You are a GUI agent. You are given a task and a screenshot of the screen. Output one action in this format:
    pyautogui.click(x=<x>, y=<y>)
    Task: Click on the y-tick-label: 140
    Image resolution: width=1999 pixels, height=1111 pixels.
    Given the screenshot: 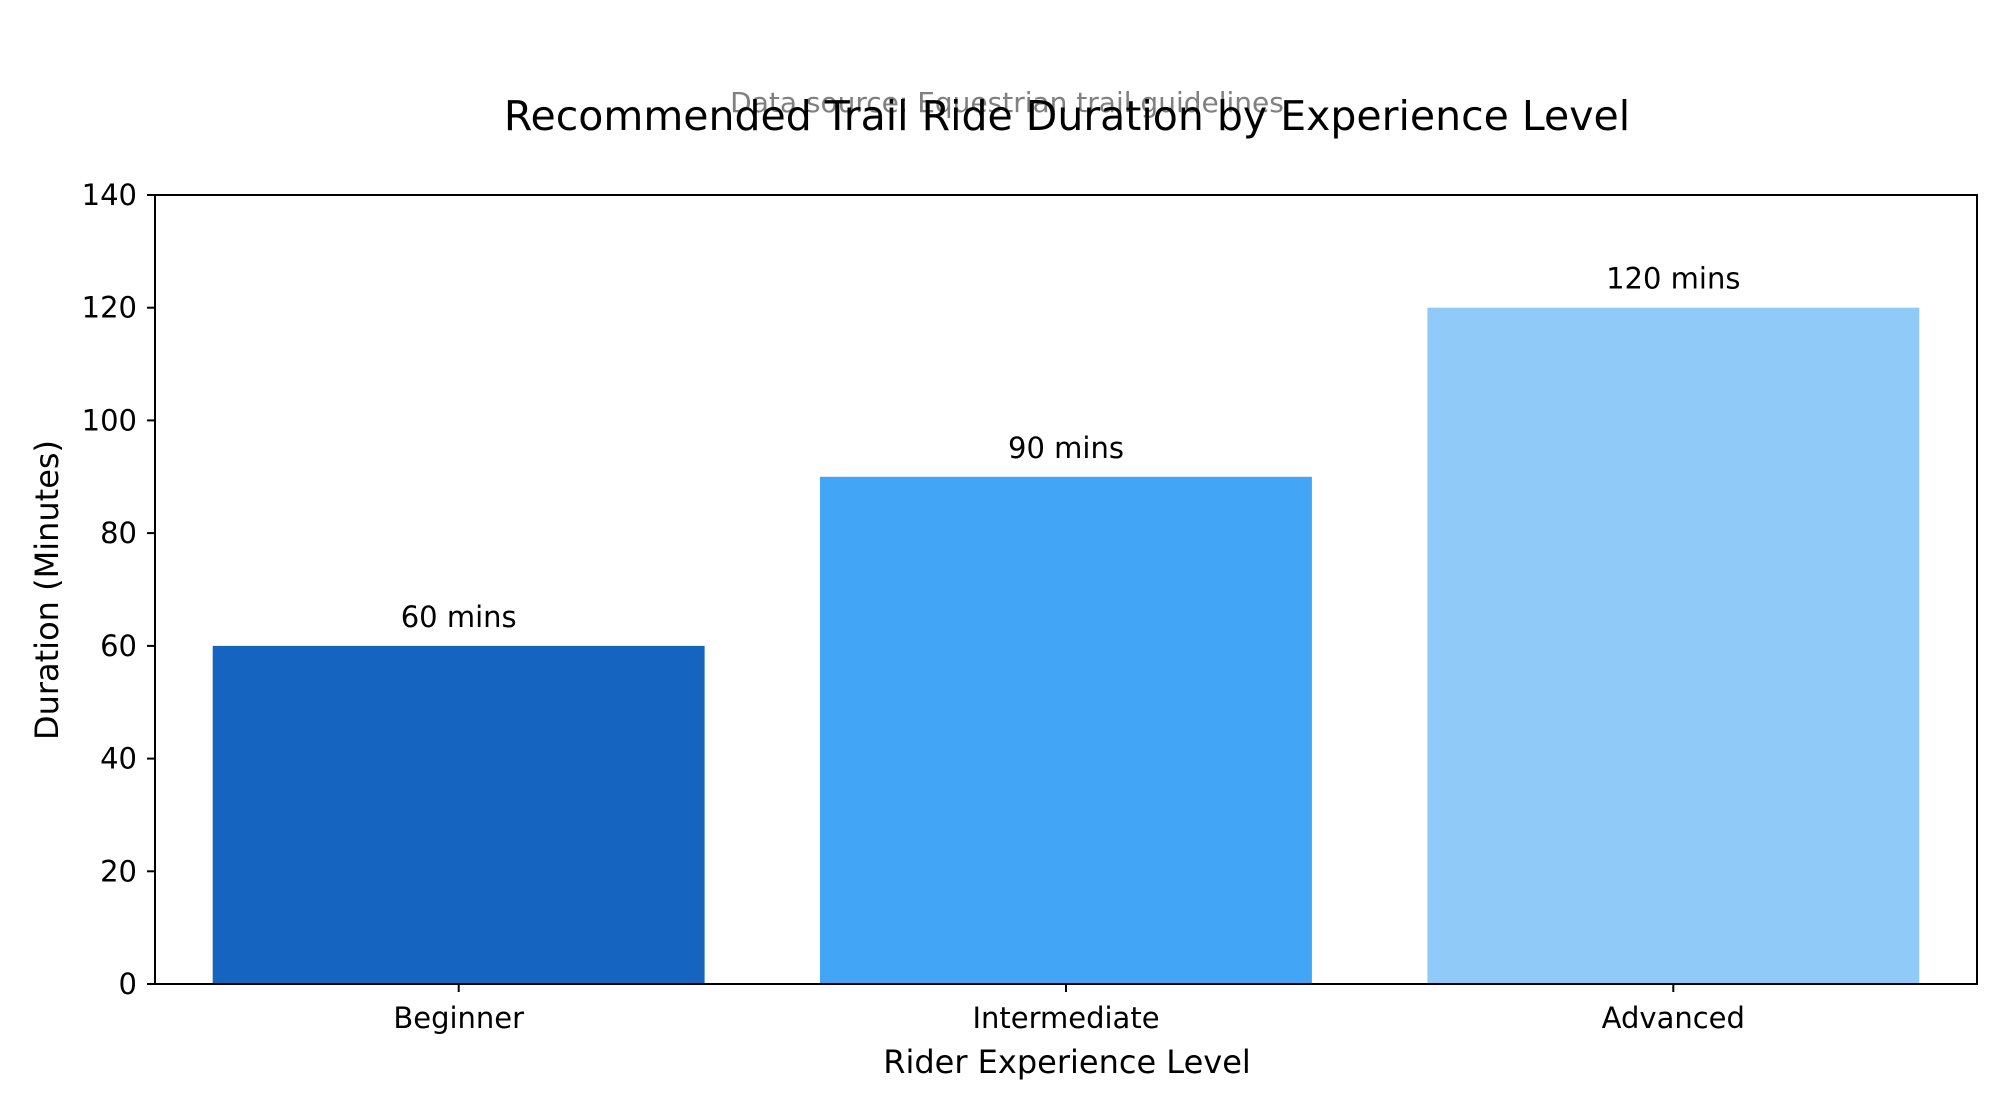 What is the action you would take?
    pyautogui.click(x=109, y=195)
    